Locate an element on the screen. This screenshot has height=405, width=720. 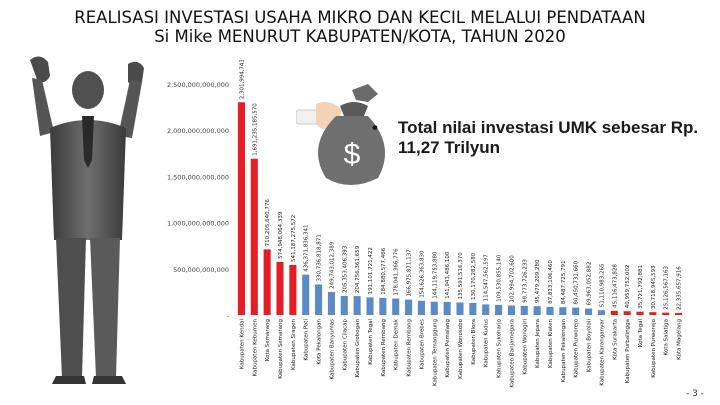
value-label: 22,335,657,916 is located at coordinates (680, 288).